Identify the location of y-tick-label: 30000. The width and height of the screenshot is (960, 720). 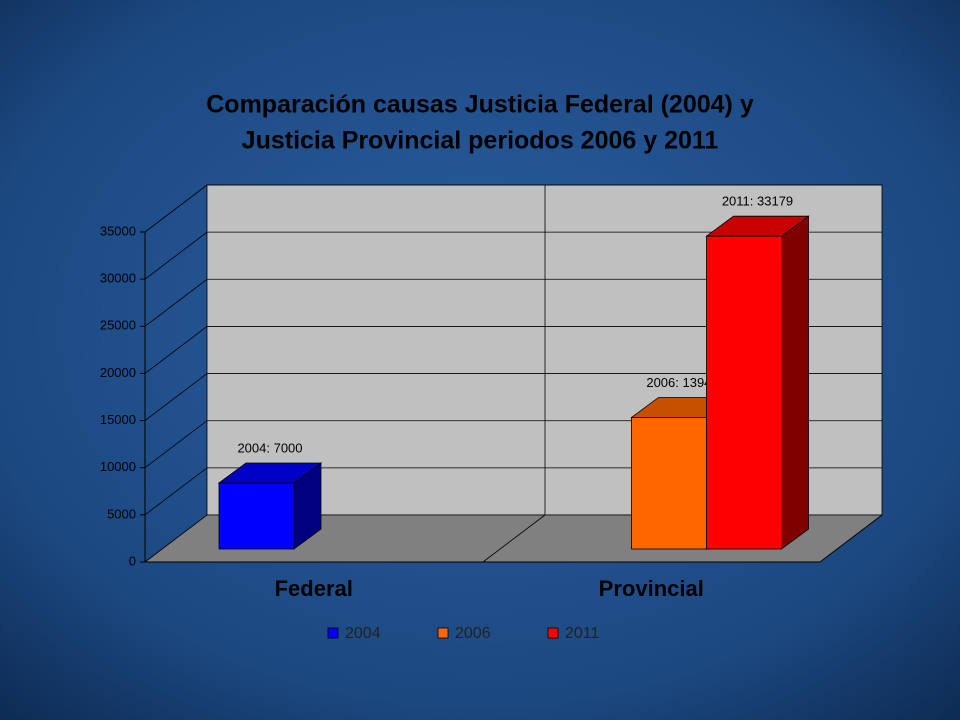
(118, 278).